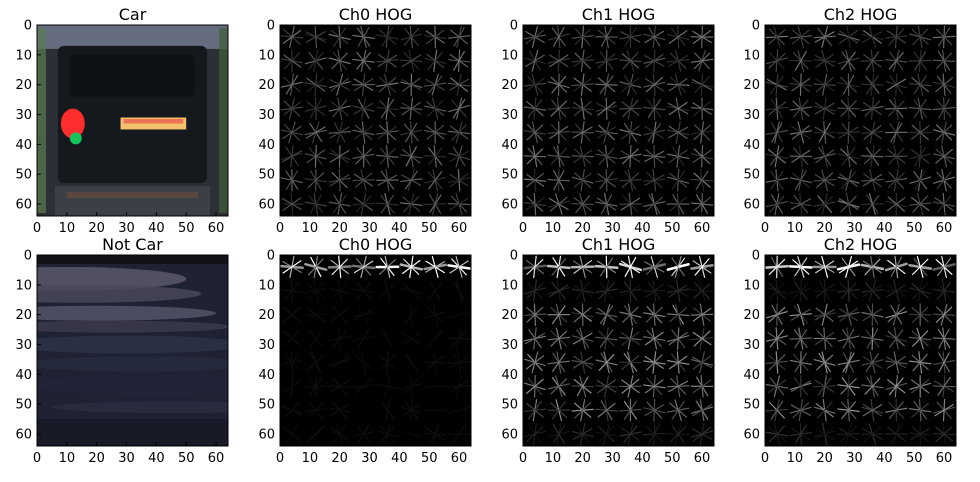 This screenshot has width=980, height=482. Describe the element at coordinates (133, 14) in the screenshot. I see `panel-title: Car` at that location.